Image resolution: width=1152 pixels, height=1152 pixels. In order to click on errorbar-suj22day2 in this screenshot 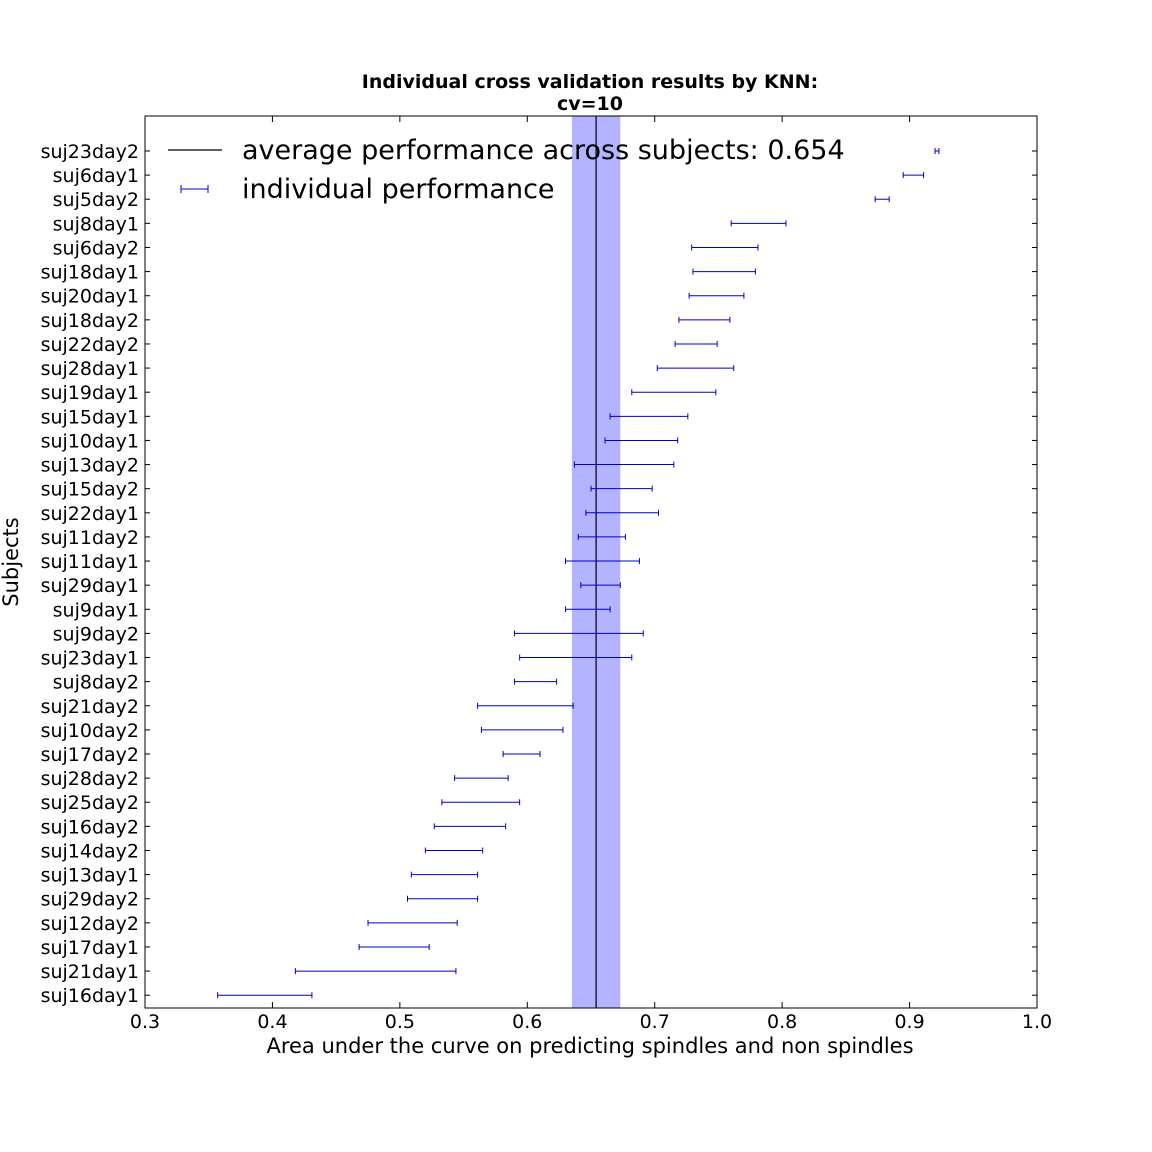, I will do `click(696, 343)`.